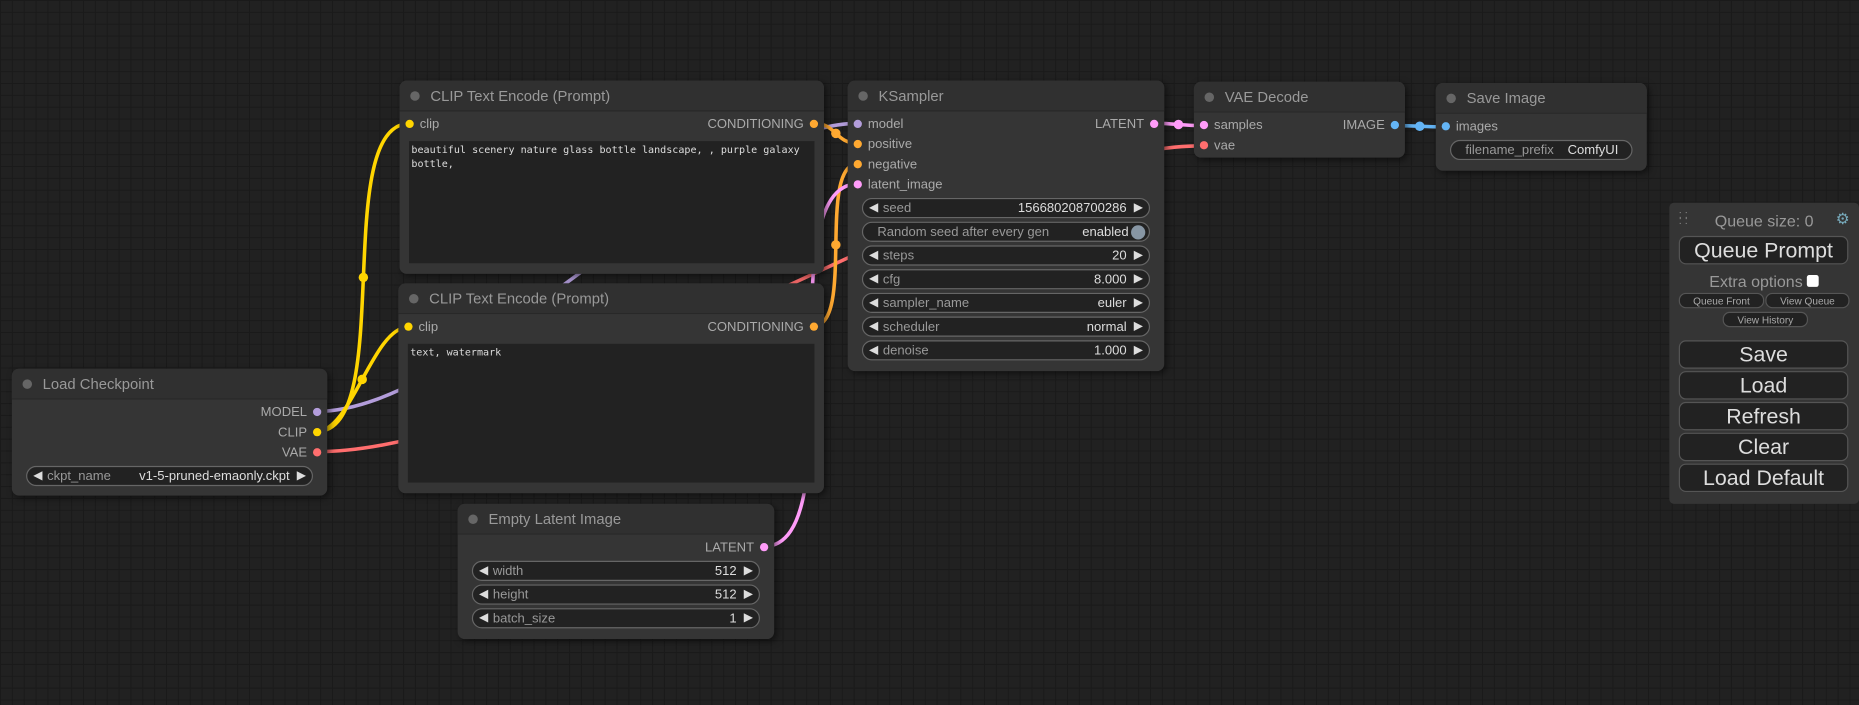  What do you see at coordinates (1813, 281) in the screenshot?
I see `extra-options-checkbox` at bounding box center [1813, 281].